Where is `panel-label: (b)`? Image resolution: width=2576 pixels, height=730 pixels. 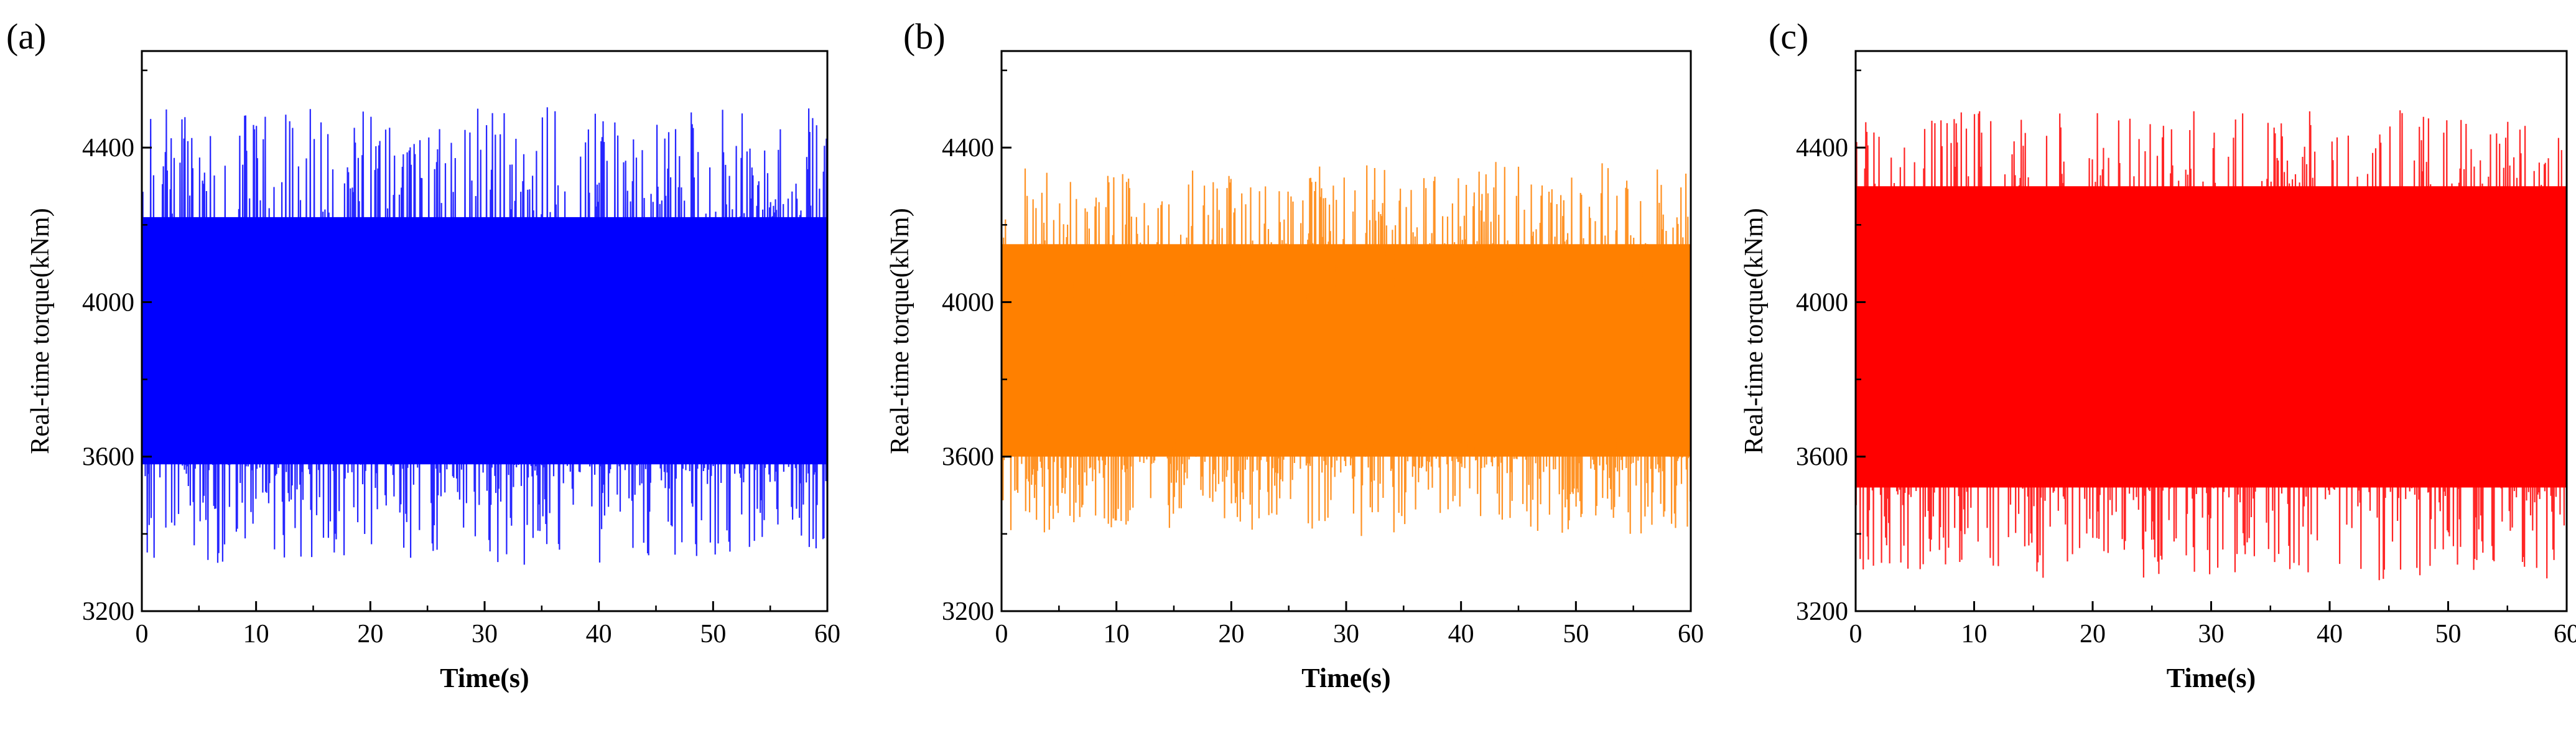
panel-label: (b) is located at coordinates (924, 36).